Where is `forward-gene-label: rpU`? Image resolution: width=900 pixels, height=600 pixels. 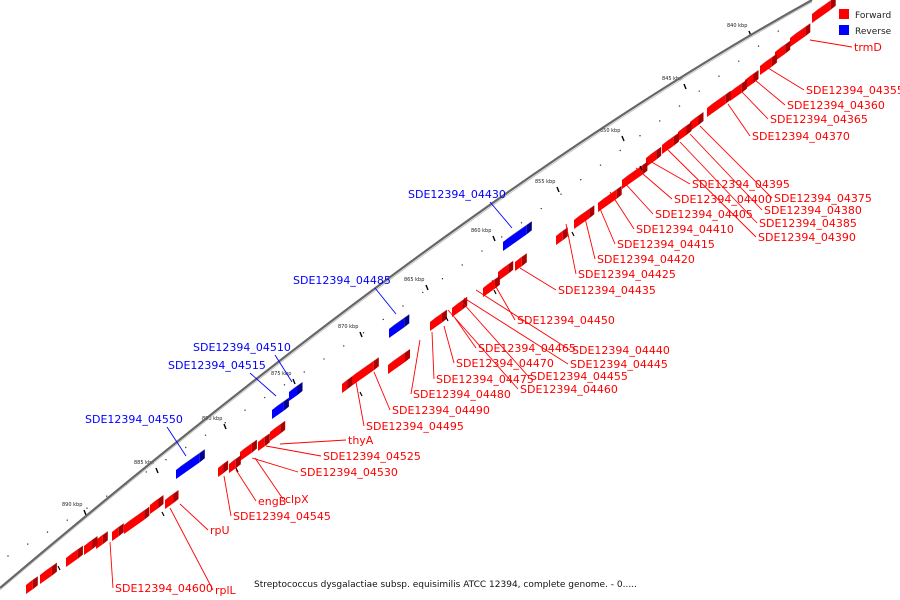 forward-gene-label: rpU is located at coordinates (220, 530).